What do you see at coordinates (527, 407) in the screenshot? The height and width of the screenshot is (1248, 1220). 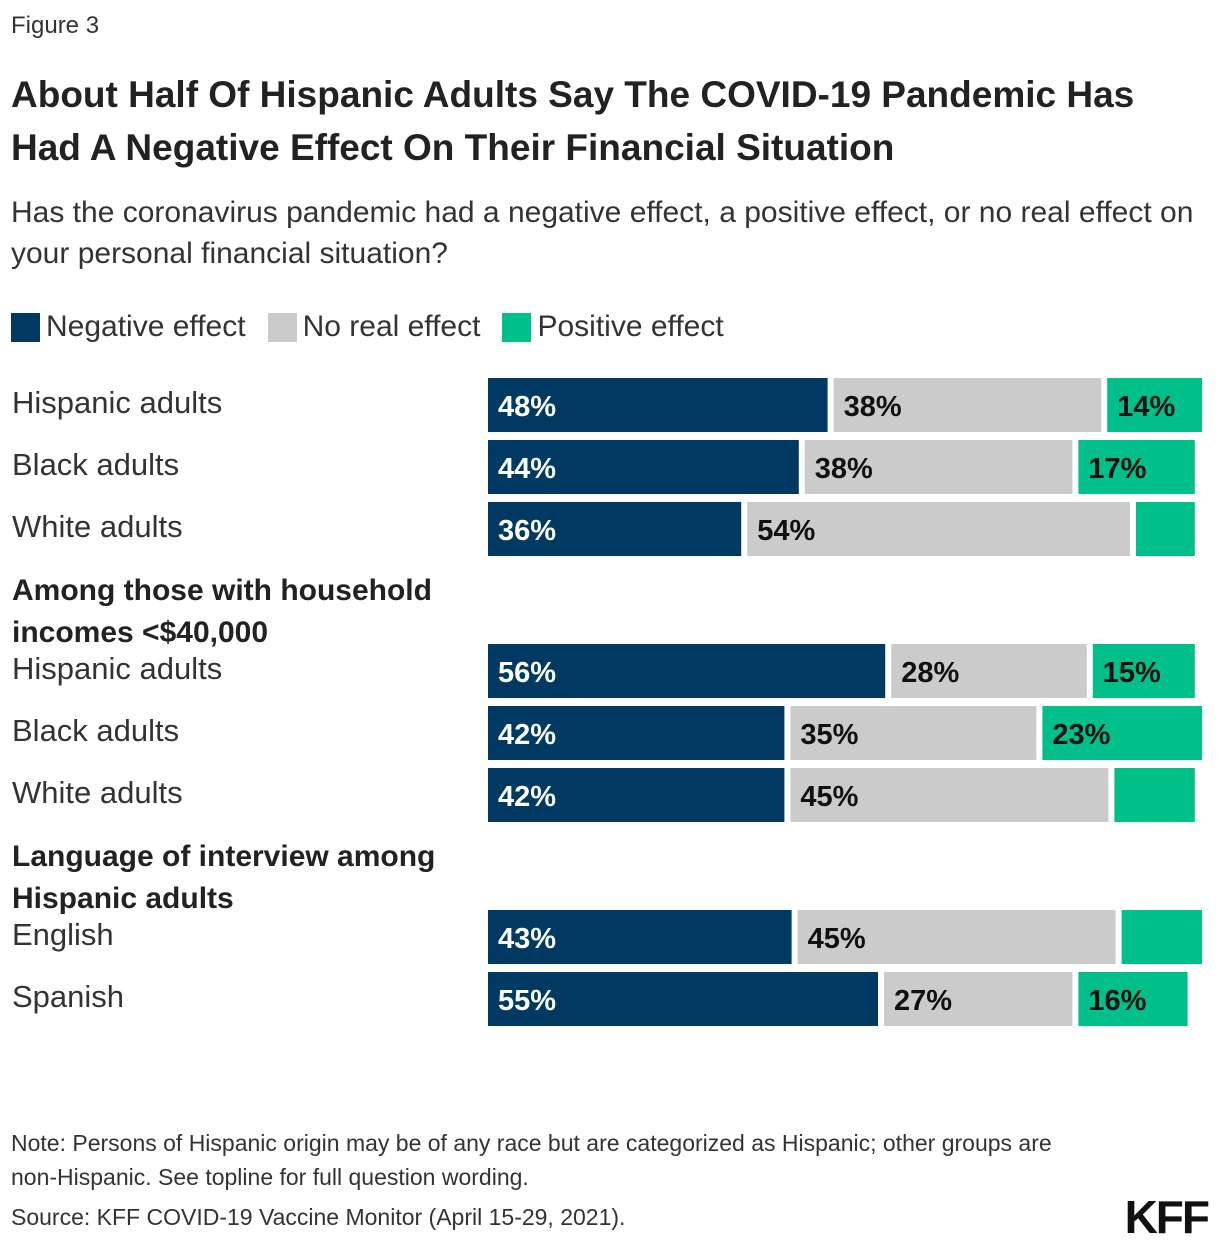 I see `data-label: 48%` at bounding box center [527, 407].